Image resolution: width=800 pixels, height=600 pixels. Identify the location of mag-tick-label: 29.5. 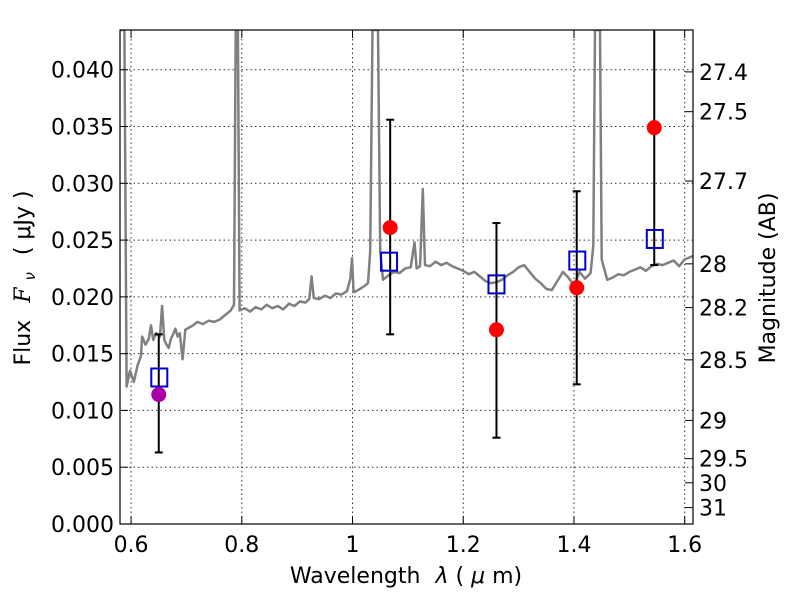
(723, 460).